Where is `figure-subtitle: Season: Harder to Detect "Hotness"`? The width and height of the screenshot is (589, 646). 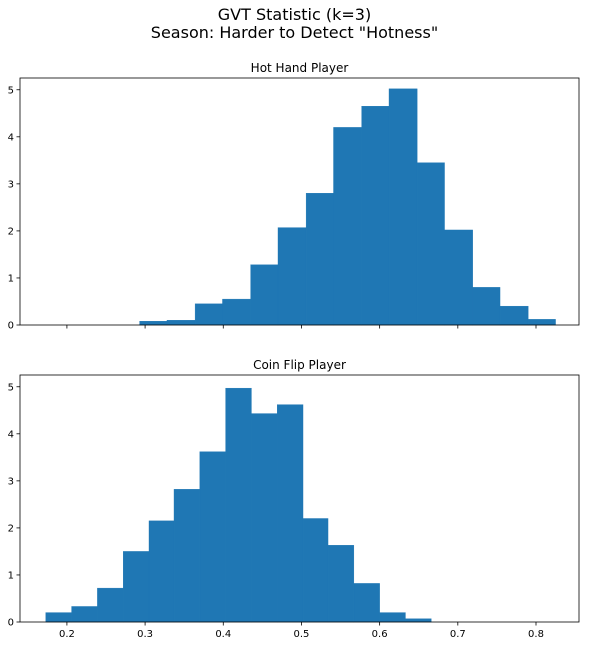
figure-subtitle: Season: Harder to Detect "Hotness" is located at coordinates (294, 32).